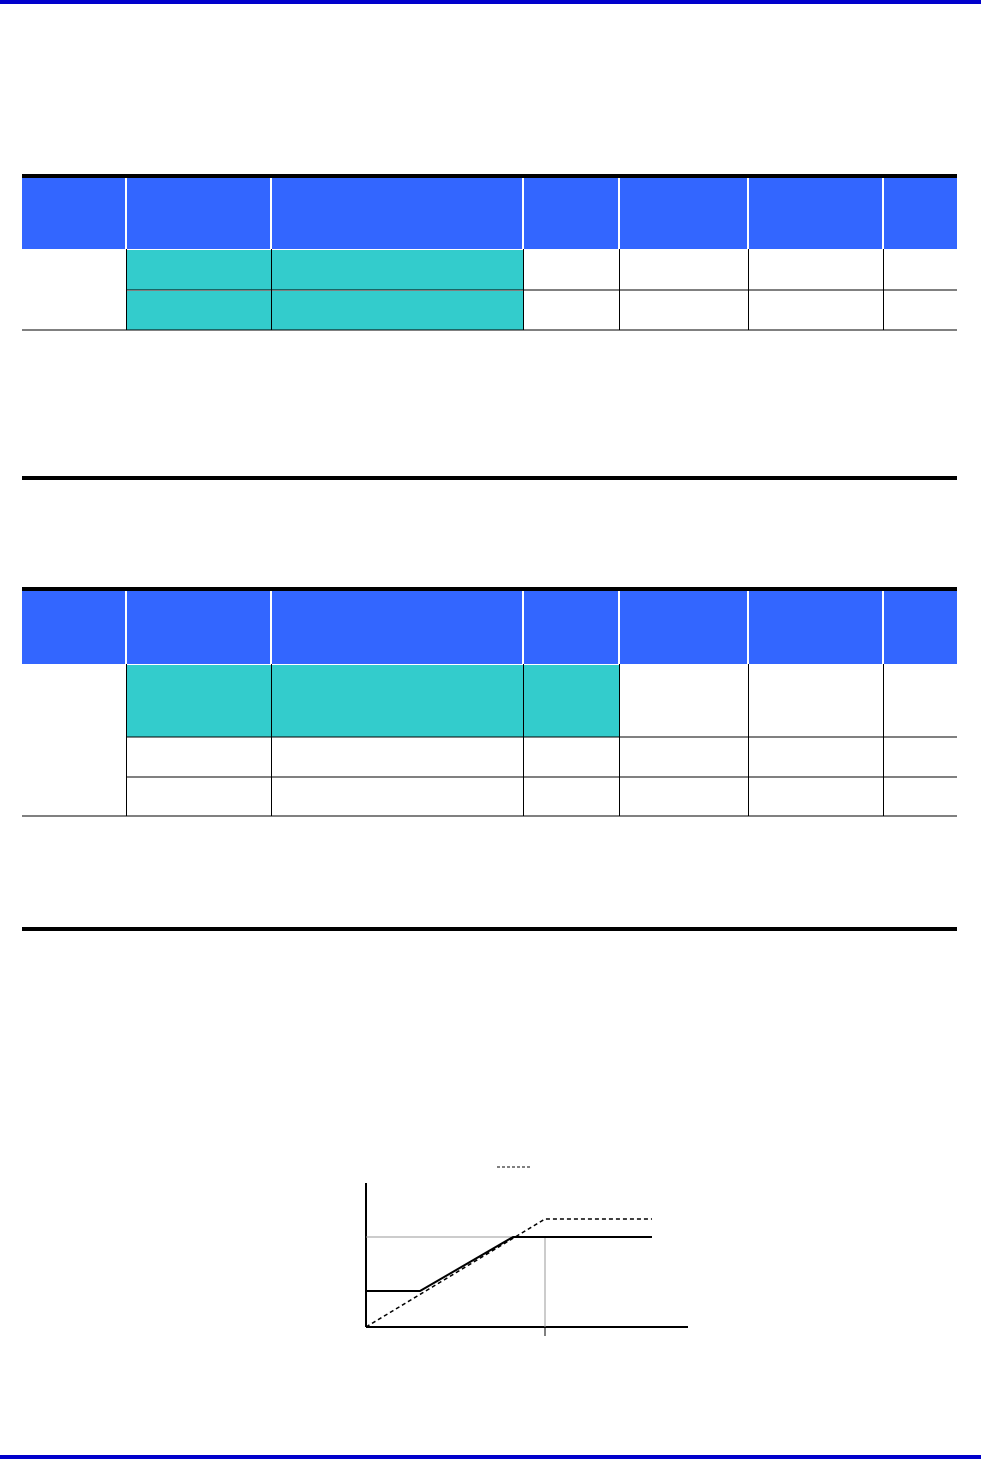 Image resolution: width=981 pixels, height=1461 pixels. I want to click on guide-line, so click(456, 1281).